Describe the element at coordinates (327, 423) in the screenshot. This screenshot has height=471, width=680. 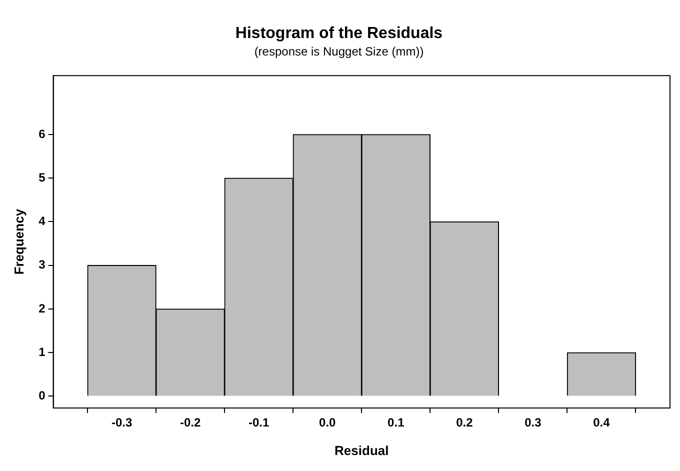
I see `x-tick-label: 0.0` at that location.